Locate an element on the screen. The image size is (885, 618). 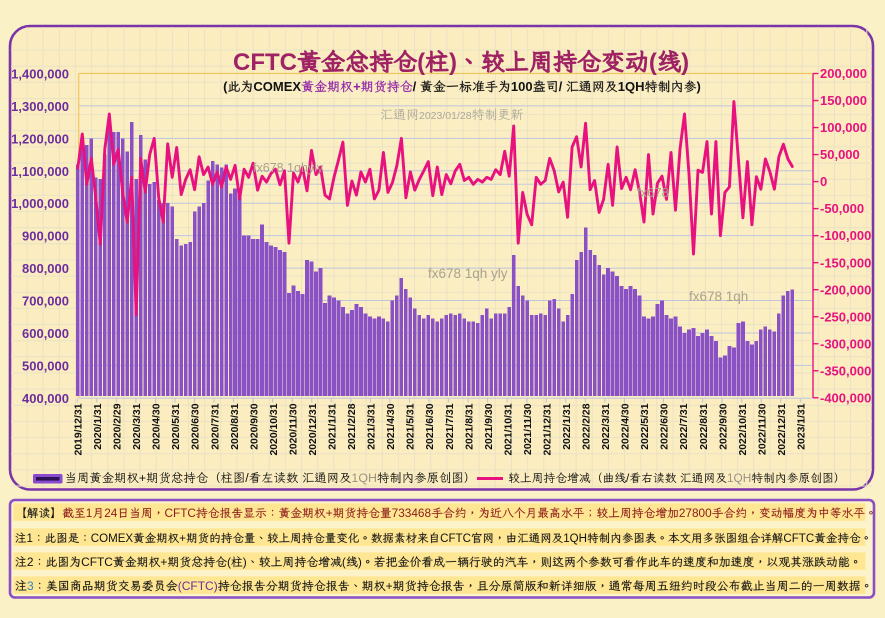
svg-text: 2022/3/31 is located at coordinates (606, 426).